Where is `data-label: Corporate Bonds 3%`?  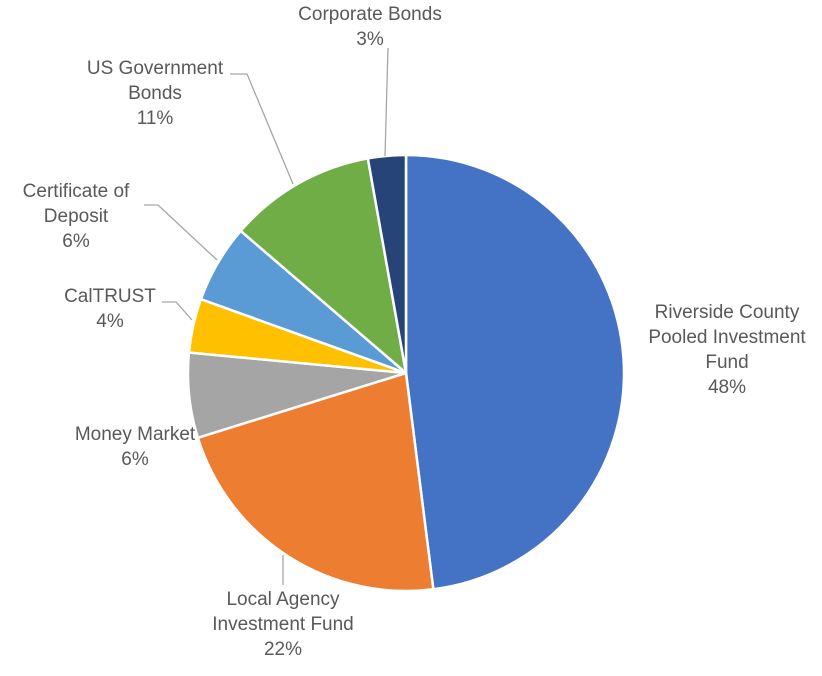
data-label: Corporate Bonds 3% is located at coordinates (370, 27).